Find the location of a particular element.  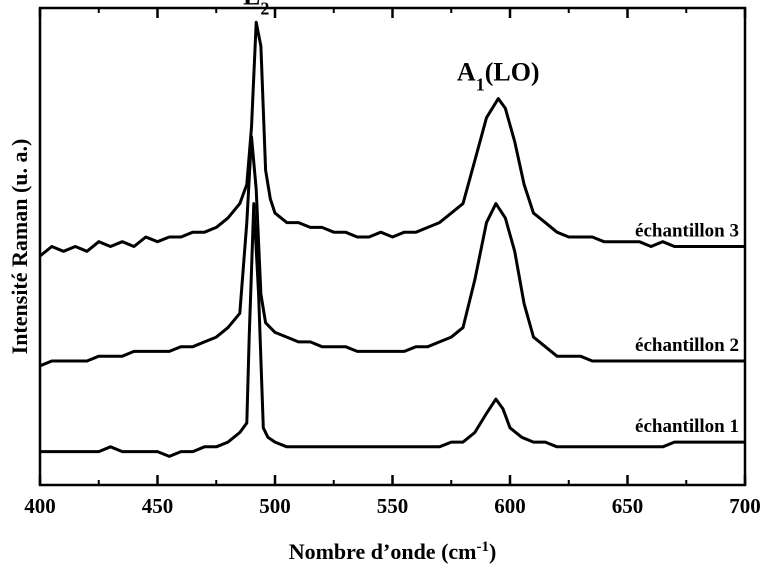

x-axis-title: Nombre d’onde (cm-1) is located at coordinates (393, 551).